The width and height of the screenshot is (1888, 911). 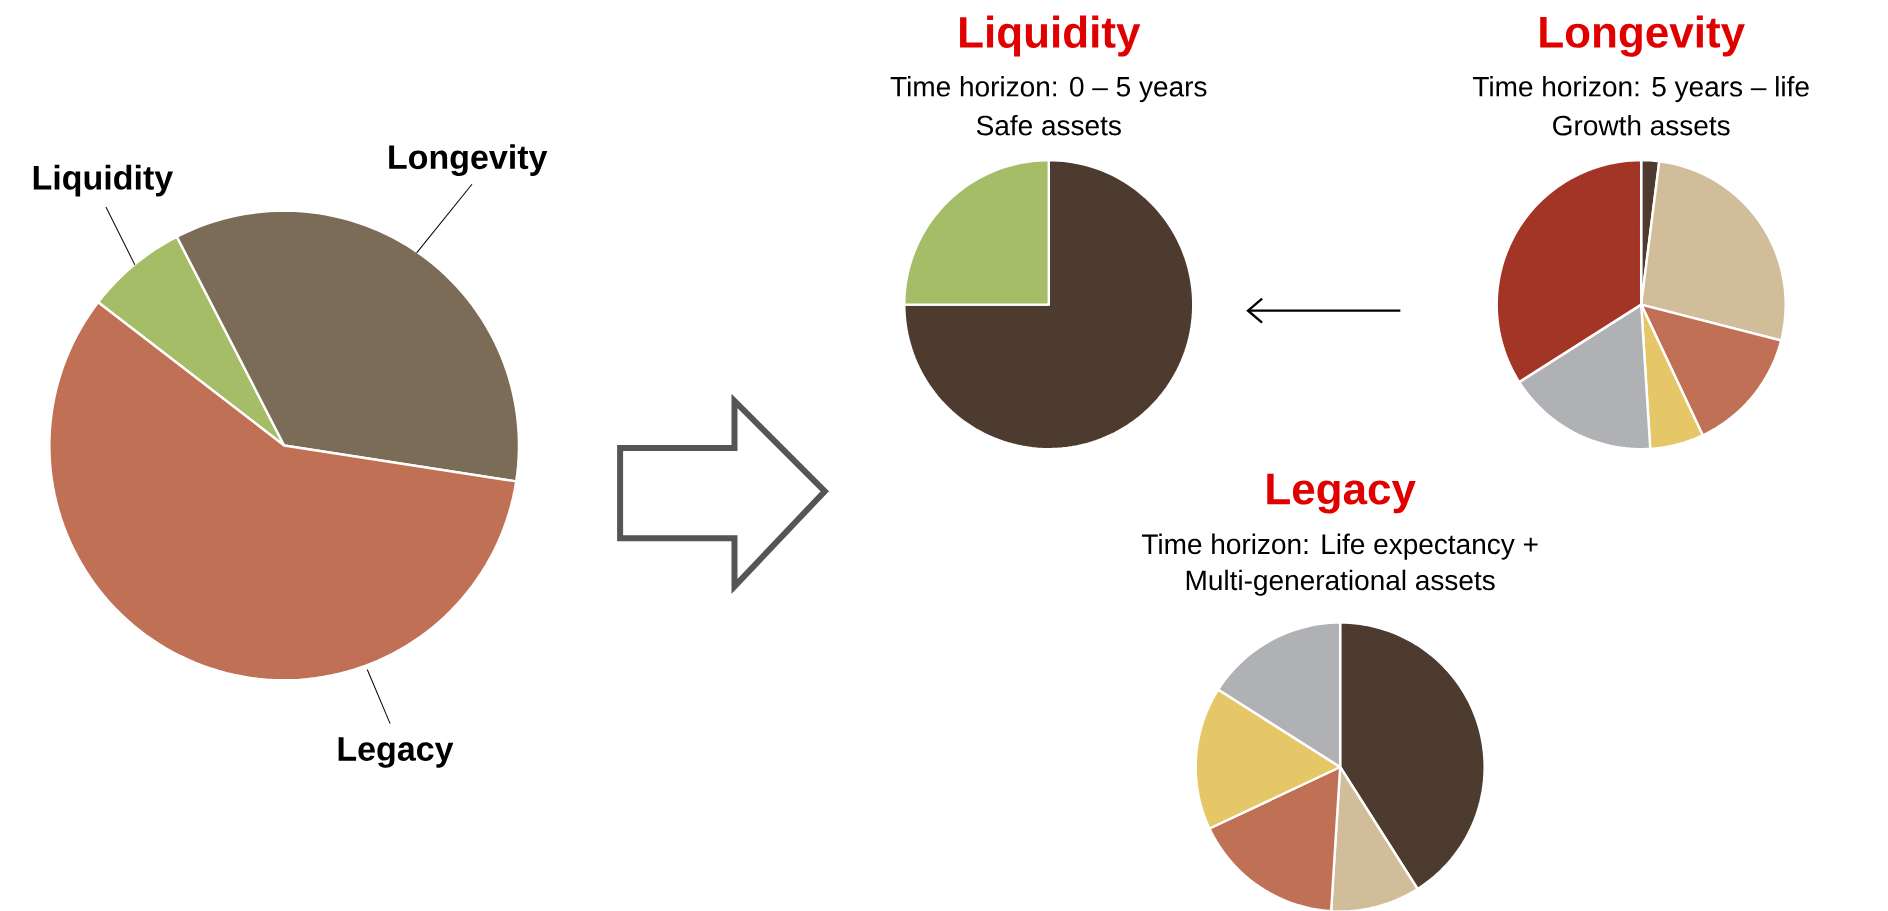 What do you see at coordinates (1341, 493) in the screenshot?
I see `chart-title: Legacy` at bounding box center [1341, 493].